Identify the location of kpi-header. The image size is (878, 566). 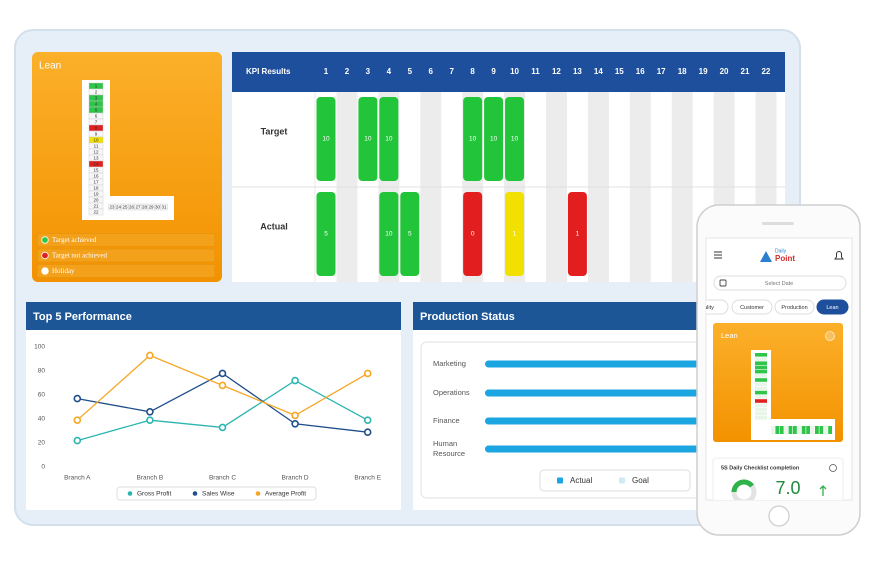
(508, 72).